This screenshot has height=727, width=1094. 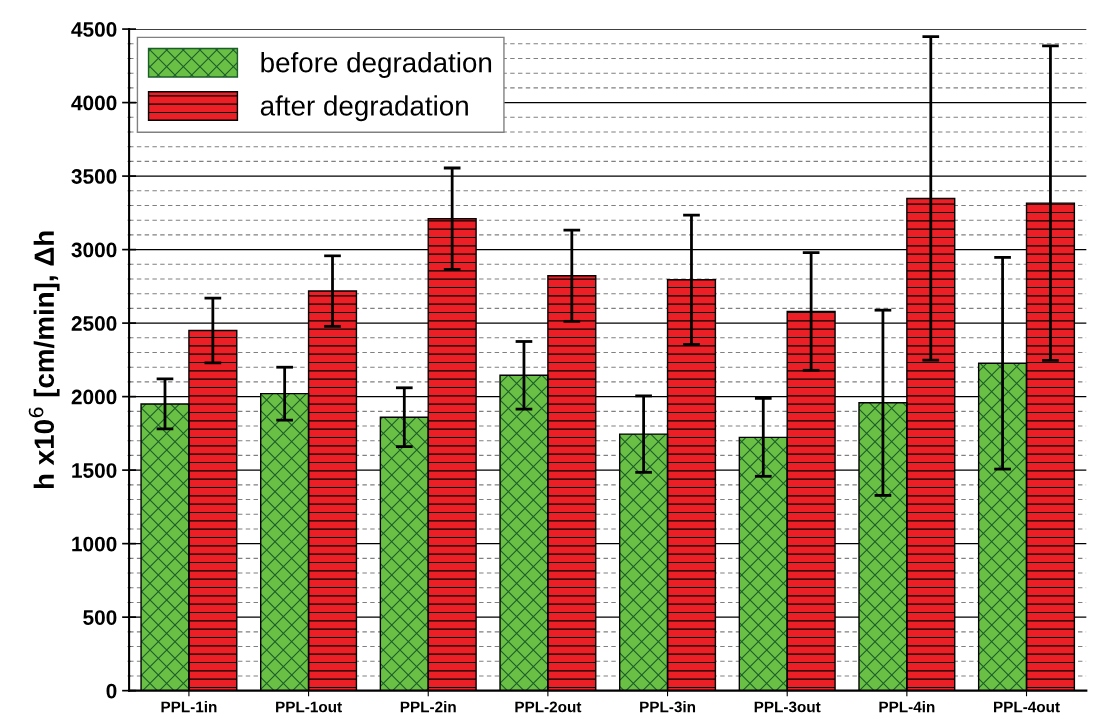 I want to click on legend-label: before degradation, so click(x=376, y=65).